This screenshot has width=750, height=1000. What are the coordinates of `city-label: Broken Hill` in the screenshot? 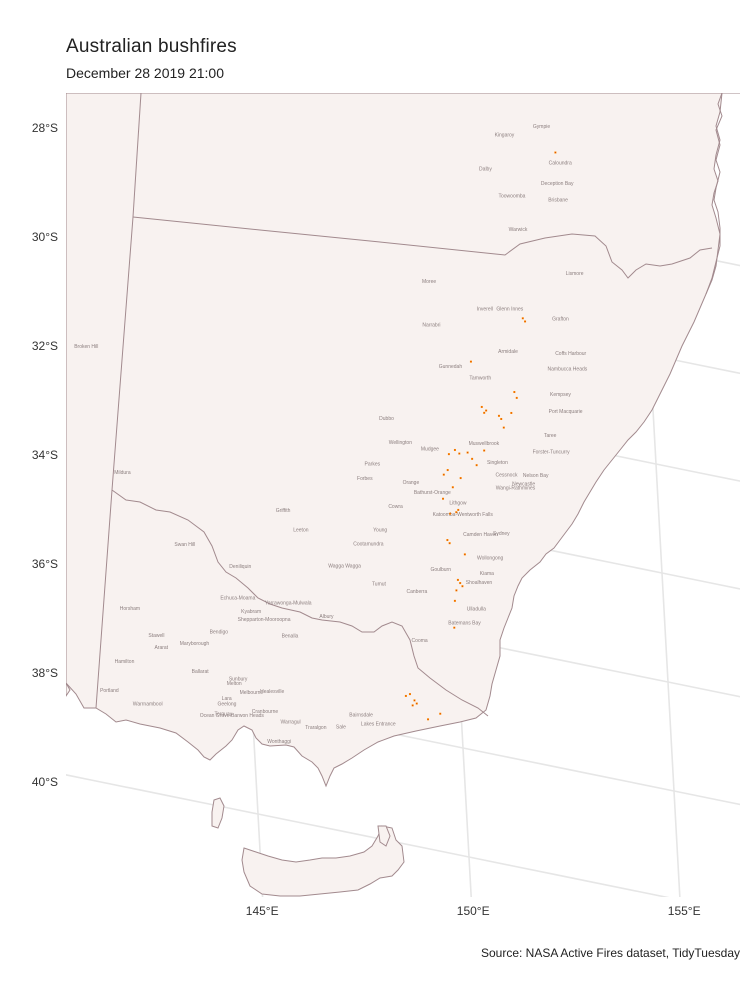 It's located at (86, 347).